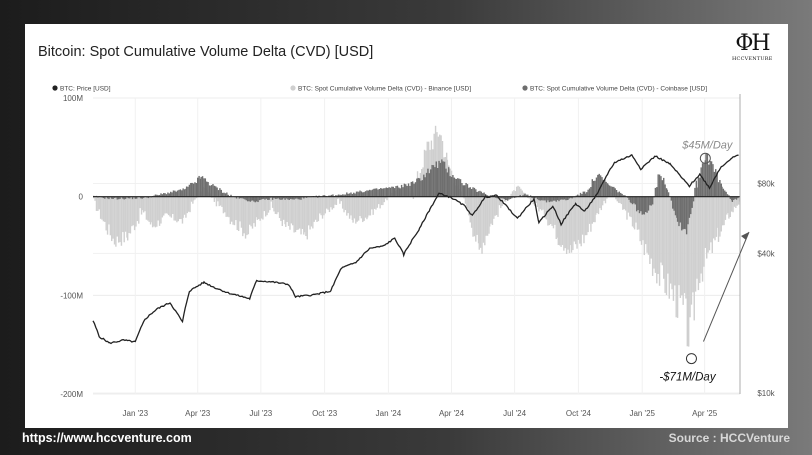 The width and height of the screenshot is (812, 455). I want to click on x-tick-label: Apr '24, so click(452, 413).